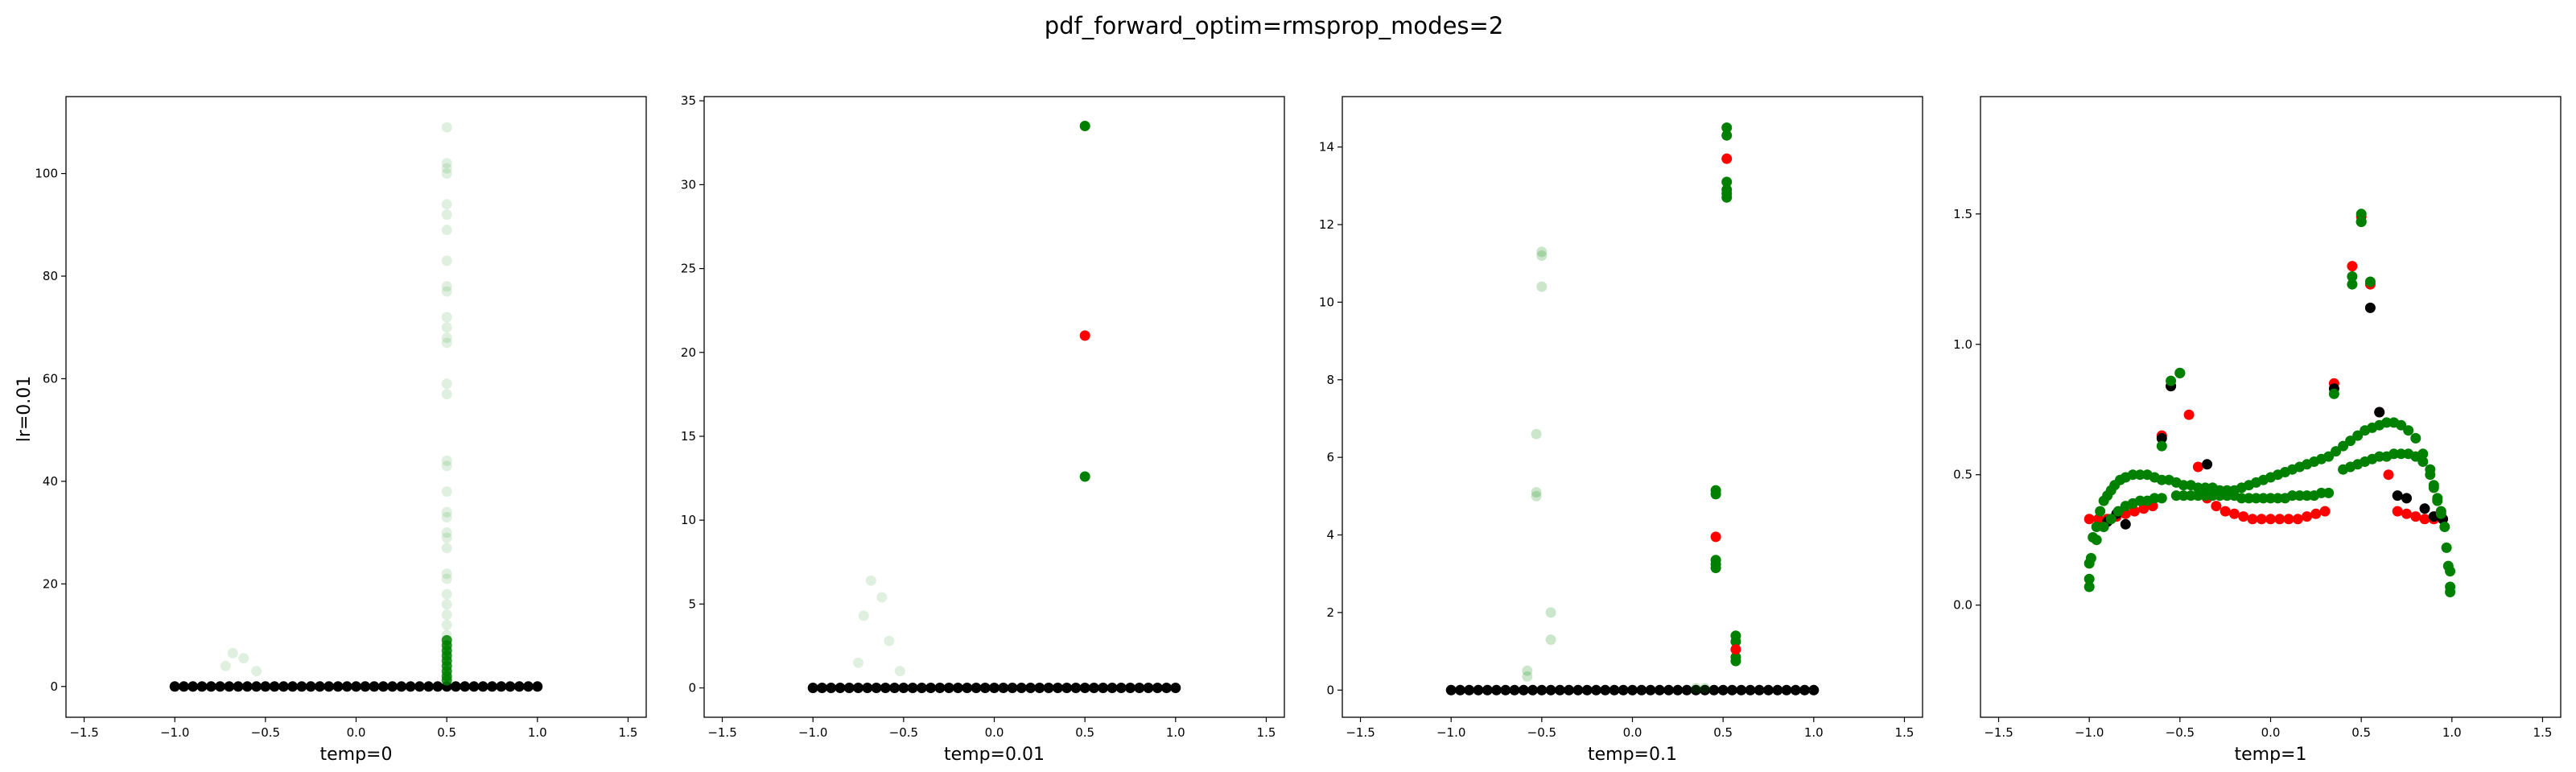  Describe the element at coordinates (1962, 344) in the screenshot. I see `y-tick-label: 1.0` at that location.